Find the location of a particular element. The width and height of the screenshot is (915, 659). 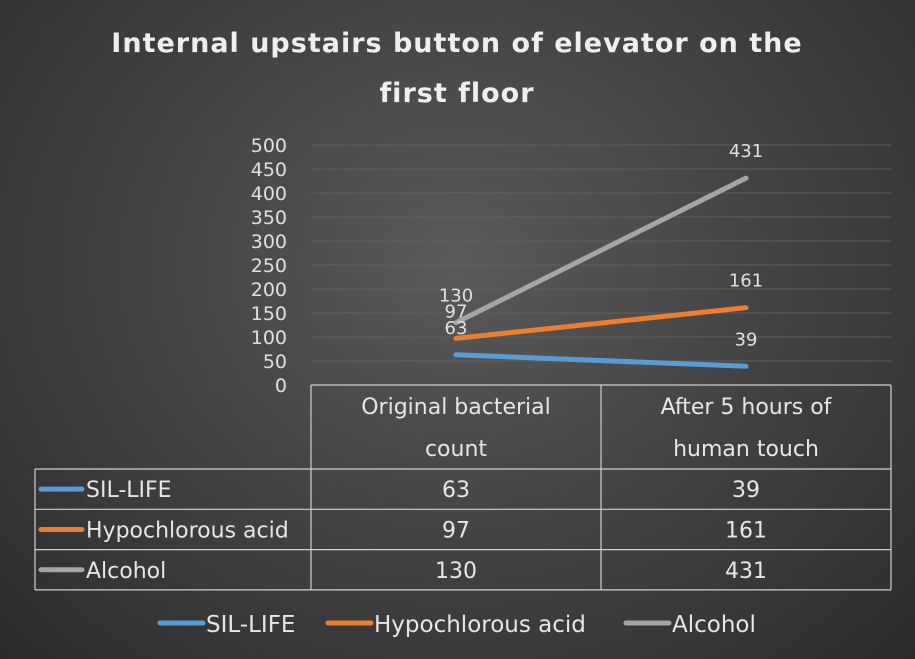

data-label: 39 is located at coordinates (746, 339).